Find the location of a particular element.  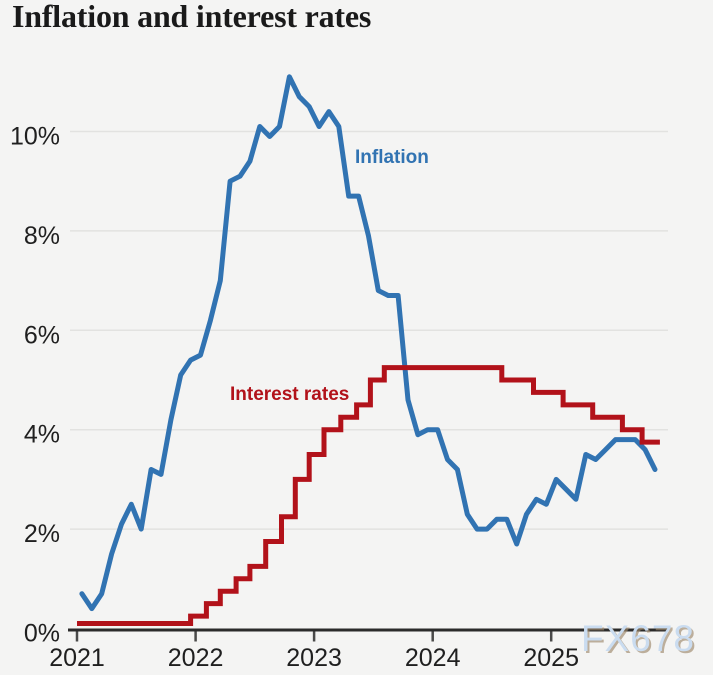

interest-rates-label: Interest rates is located at coordinates (289, 394).